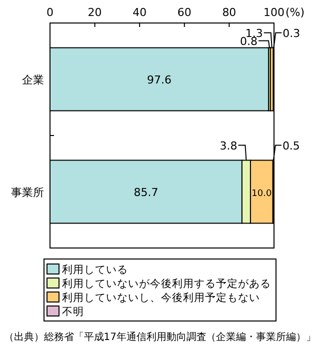  What do you see at coordinates (184, 12) in the screenshot?
I see `x-tick-label: 60` at bounding box center [184, 12].